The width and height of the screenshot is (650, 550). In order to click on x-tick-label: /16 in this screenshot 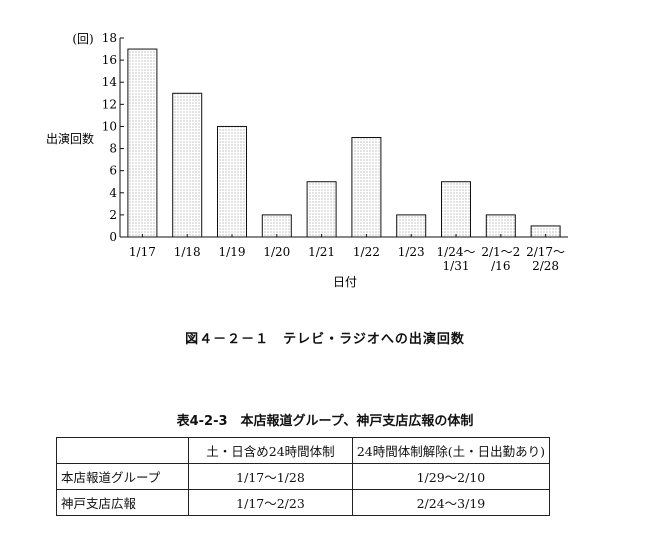, I will do `click(500, 266)`.